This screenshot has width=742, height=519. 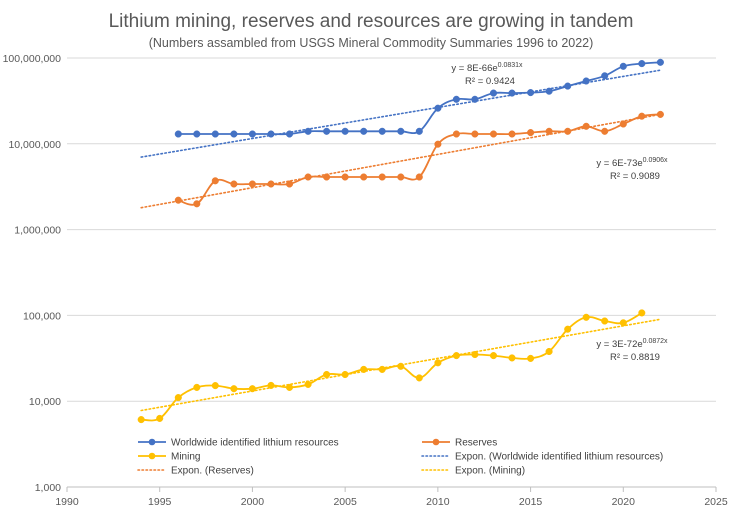 What do you see at coordinates (253, 502) in the screenshot?
I see `x-tick-label: 2000` at bounding box center [253, 502].